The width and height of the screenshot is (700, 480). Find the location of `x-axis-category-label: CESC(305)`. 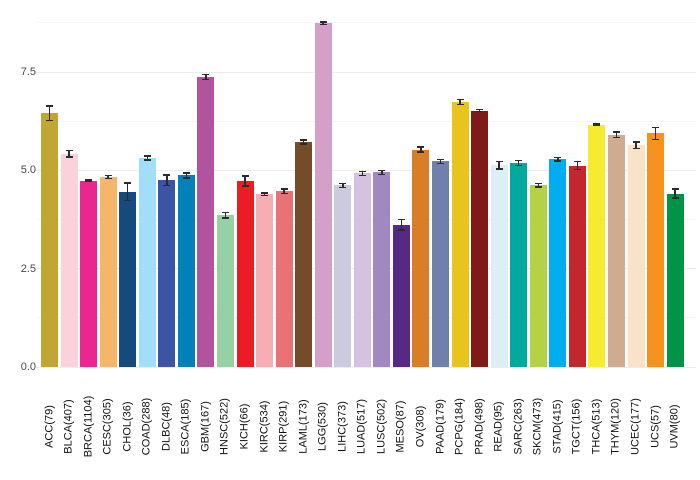

x-axis-category-label: CESC(305) is located at coordinates (107, 426).